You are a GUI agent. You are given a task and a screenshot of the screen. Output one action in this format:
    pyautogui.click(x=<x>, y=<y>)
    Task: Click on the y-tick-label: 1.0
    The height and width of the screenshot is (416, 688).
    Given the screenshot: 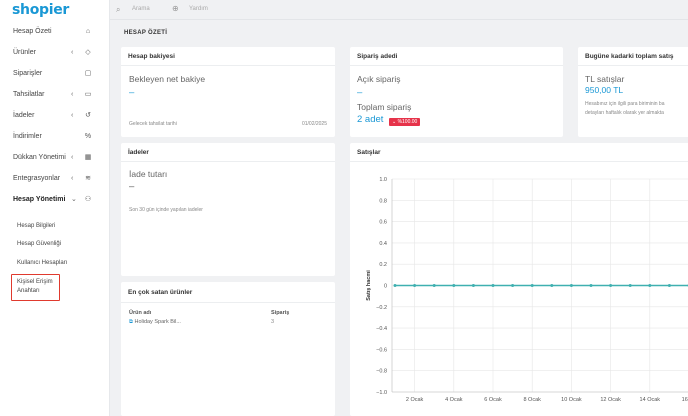 What is the action you would take?
    pyautogui.click(x=383, y=180)
    